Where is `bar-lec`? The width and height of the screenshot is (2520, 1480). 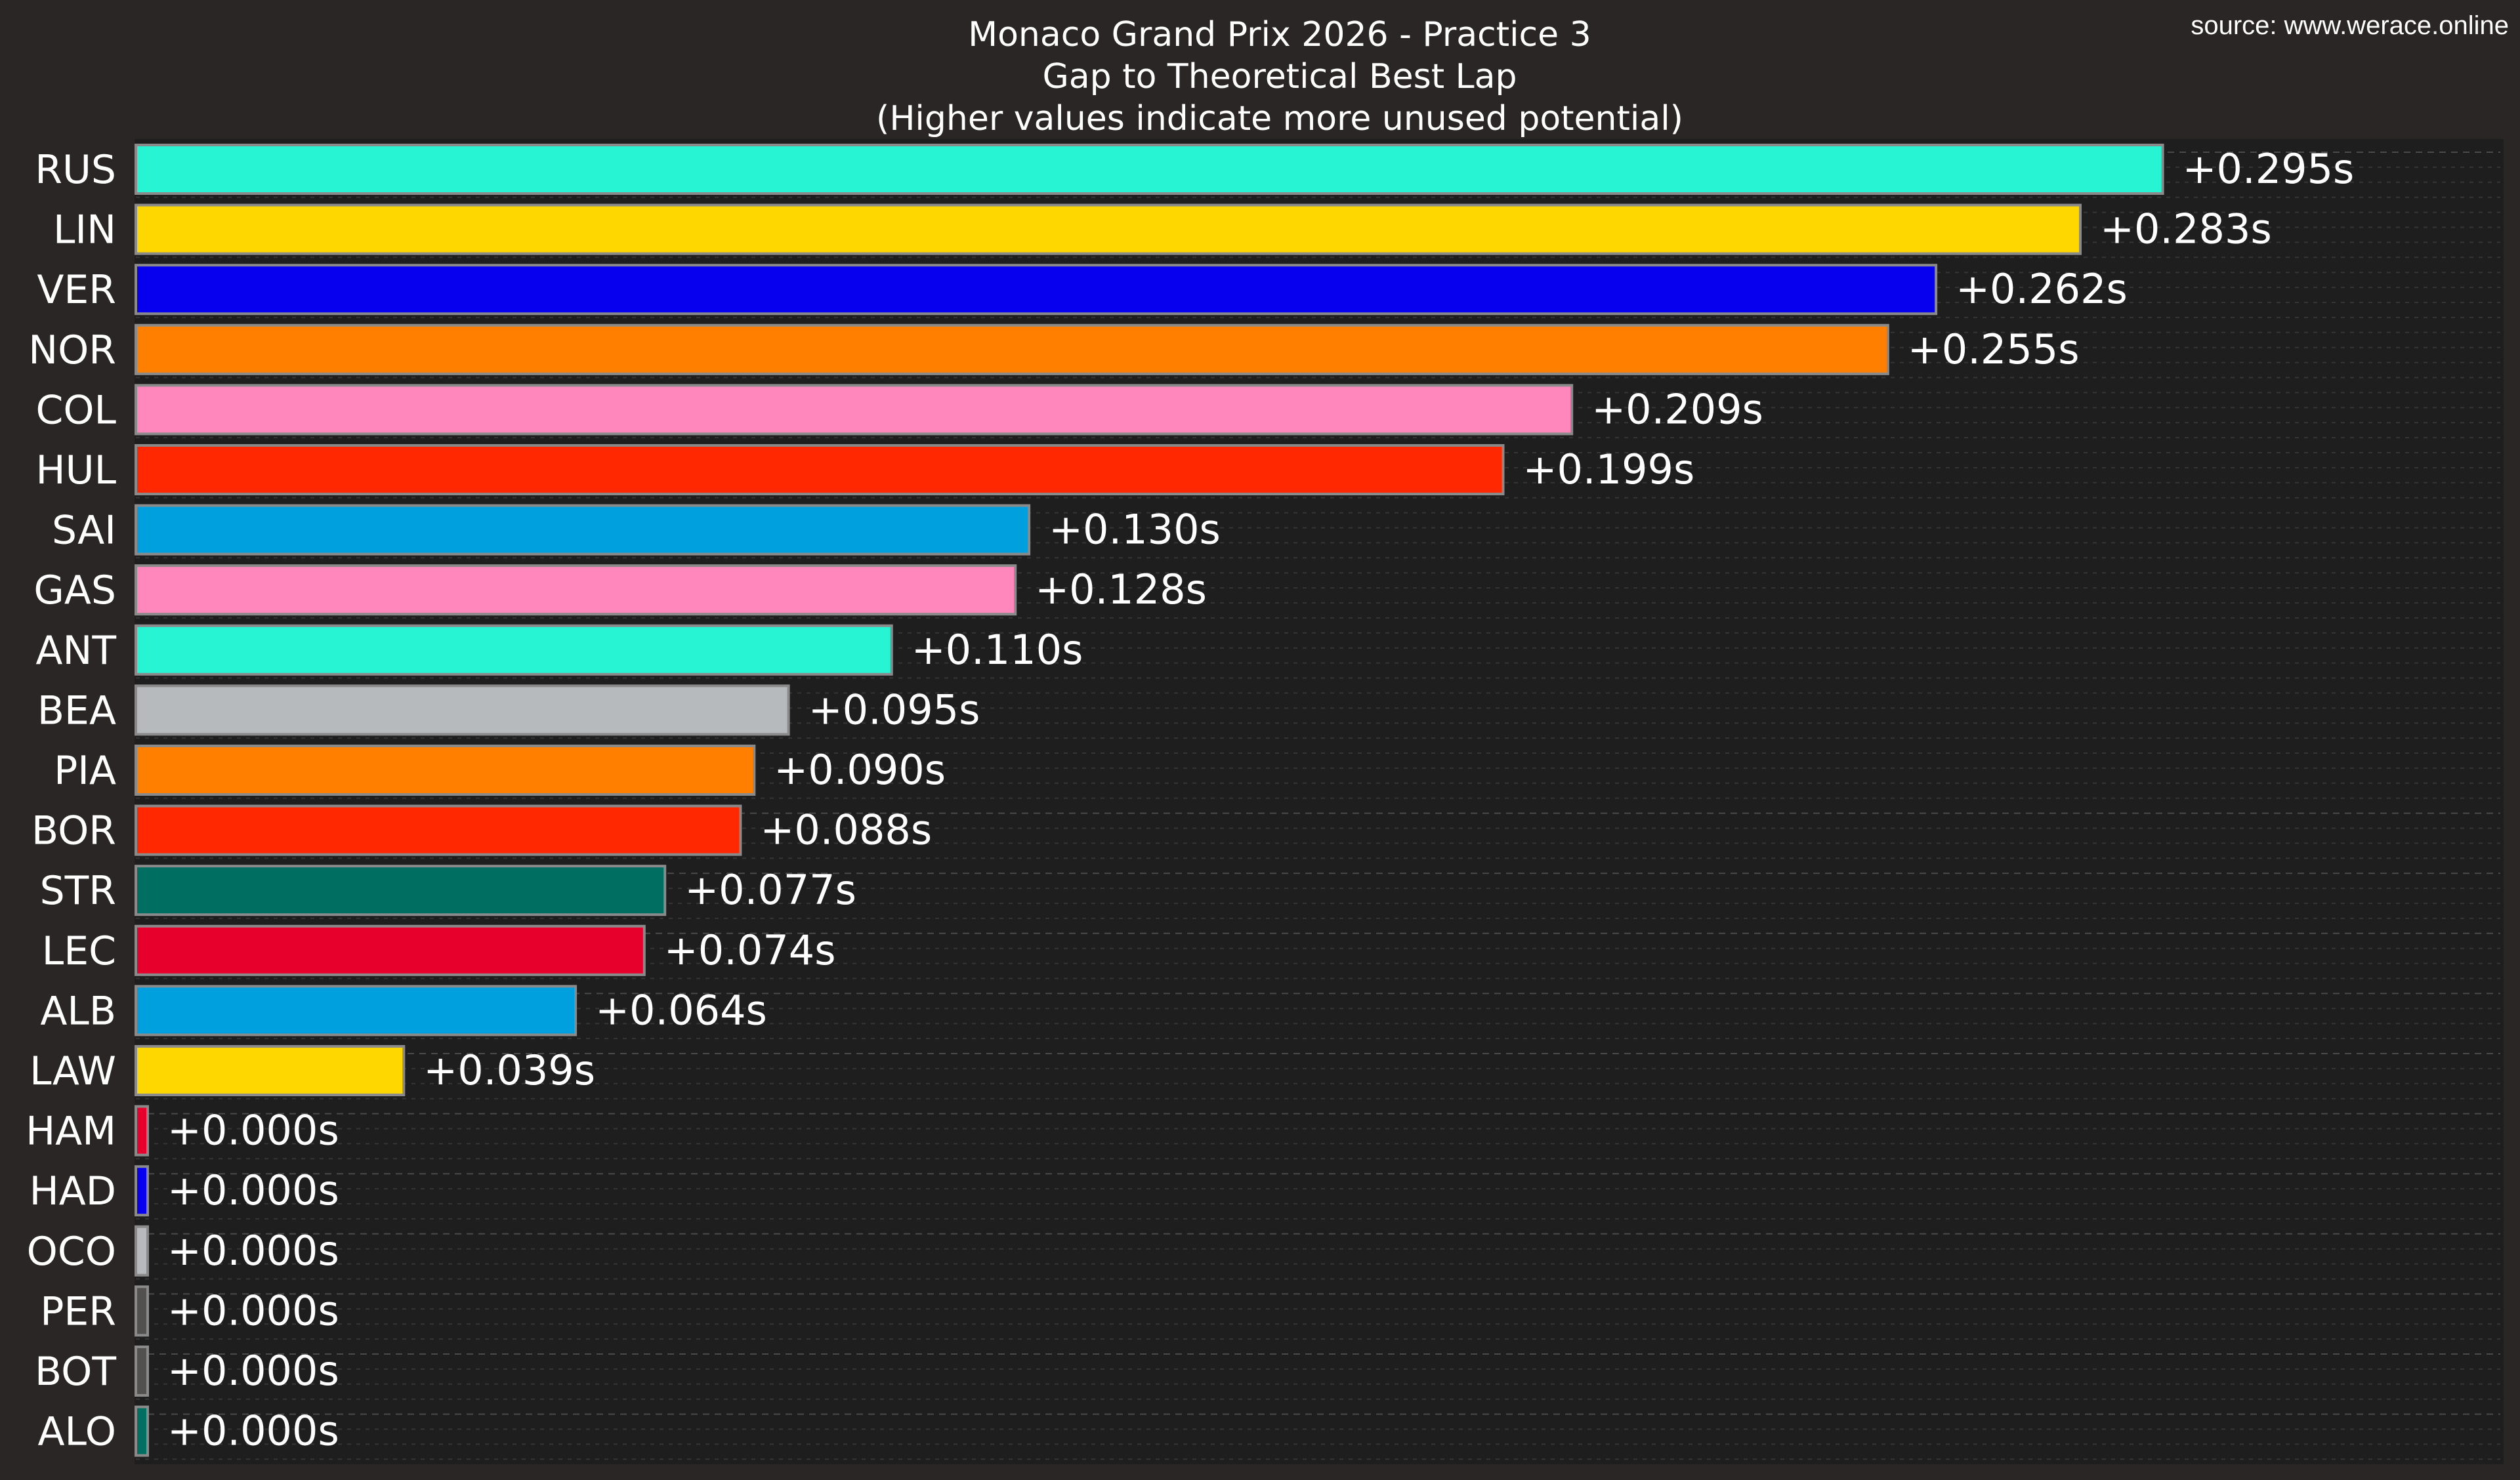
bar-lec is located at coordinates (390, 950).